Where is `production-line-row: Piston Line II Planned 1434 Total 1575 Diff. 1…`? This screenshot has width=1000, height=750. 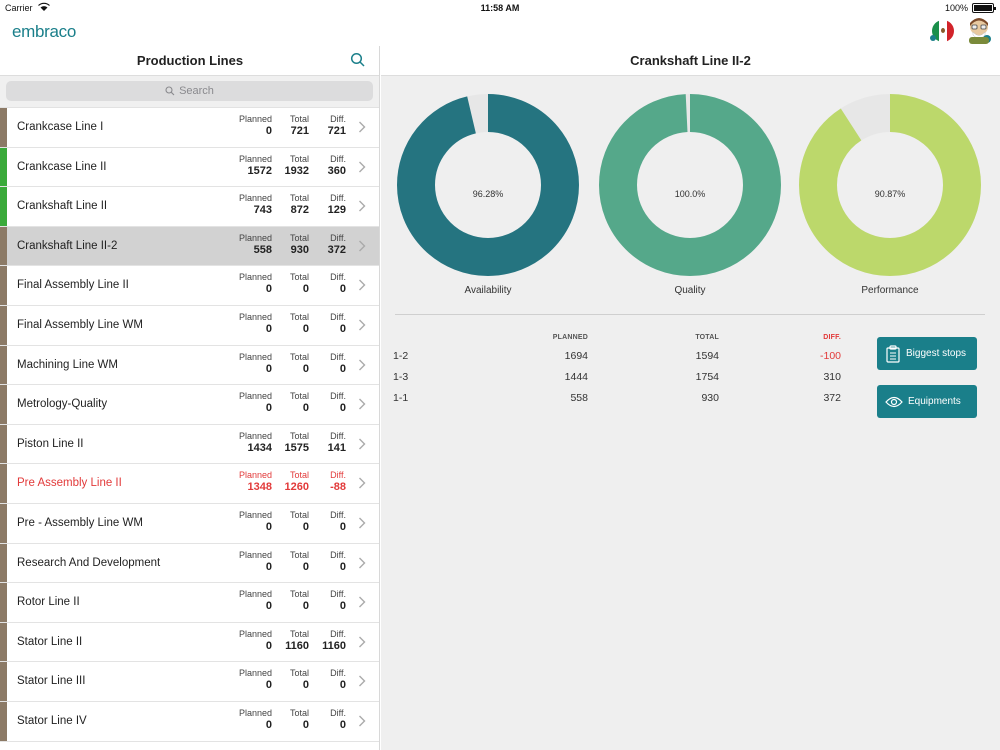 production-line-row: Piston Line II Planned 1434 Total 1575 Diff. 1… is located at coordinates (189, 444).